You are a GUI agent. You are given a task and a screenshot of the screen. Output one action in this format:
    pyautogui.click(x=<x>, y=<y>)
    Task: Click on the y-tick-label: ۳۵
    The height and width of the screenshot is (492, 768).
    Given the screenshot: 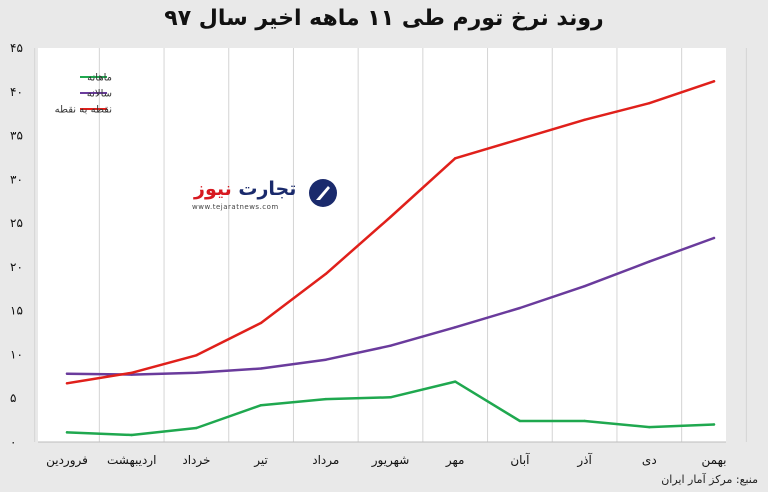 What is the action you would take?
    pyautogui.click(x=16, y=136)
    